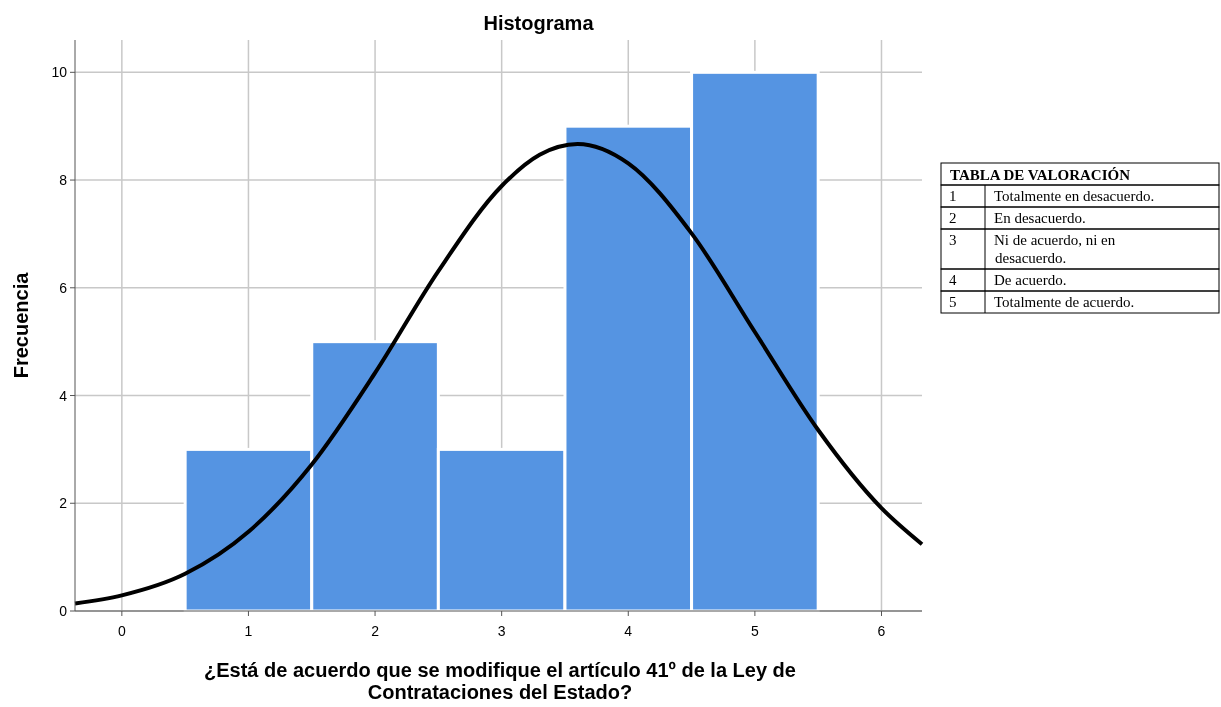 This screenshot has height=707, width=1221. Describe the element at coordinates (1017, 218) in the screenshot. I see `text: 2 En desacuerdo.` at that location.